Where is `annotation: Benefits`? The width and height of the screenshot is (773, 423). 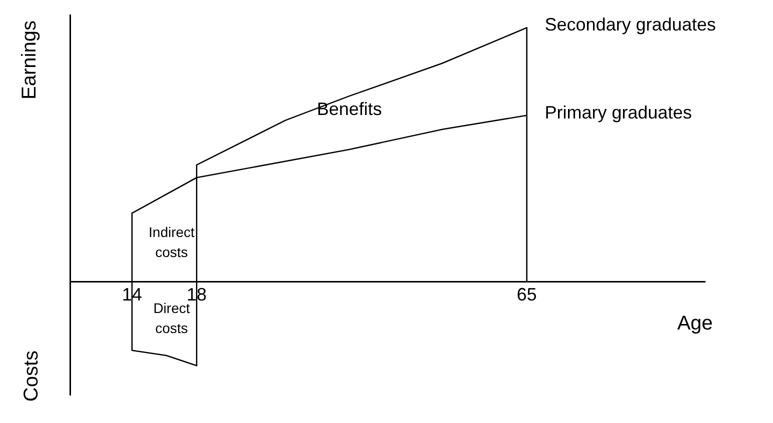
annotation: Benefits is located at coordinates (349, 108).